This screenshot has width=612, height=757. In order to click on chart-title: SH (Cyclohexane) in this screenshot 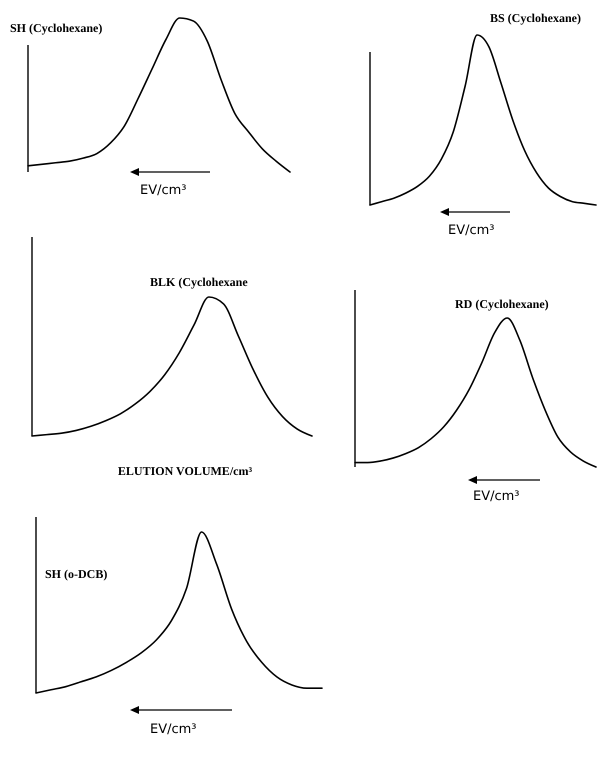, I will do `click(56, 28)`.